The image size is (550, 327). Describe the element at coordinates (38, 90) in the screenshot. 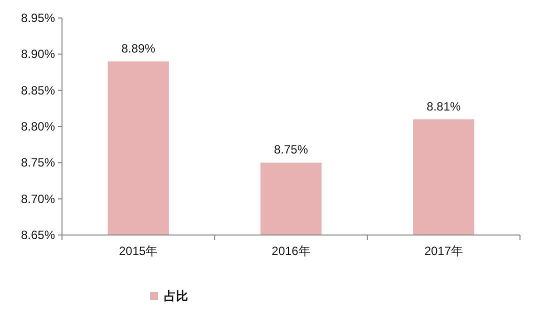

I see `y-tick-label: 8.85%` at that location.